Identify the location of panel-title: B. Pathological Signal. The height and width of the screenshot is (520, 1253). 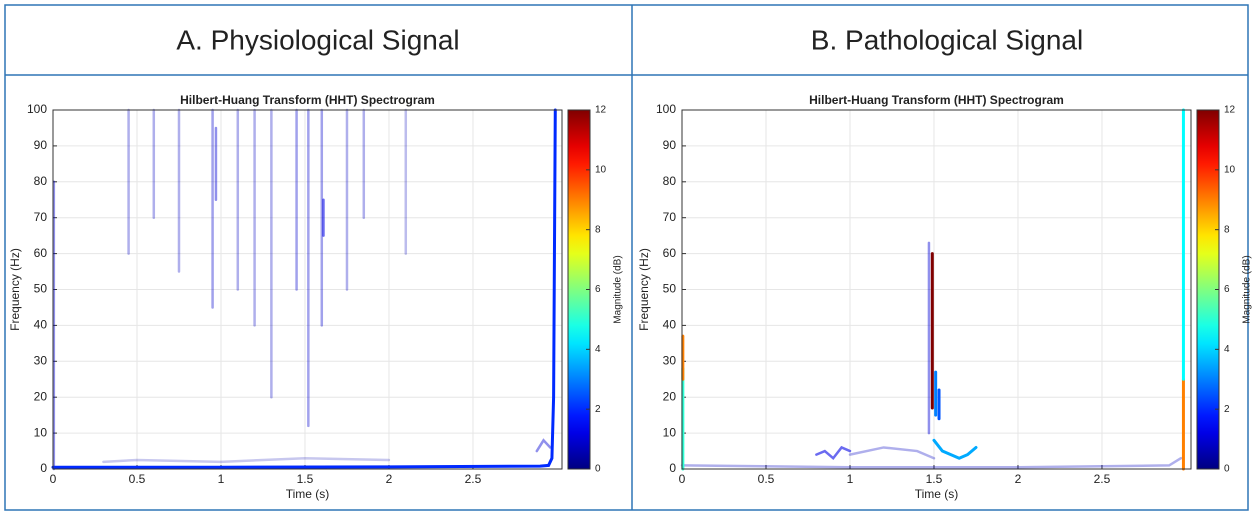
(947, 39).